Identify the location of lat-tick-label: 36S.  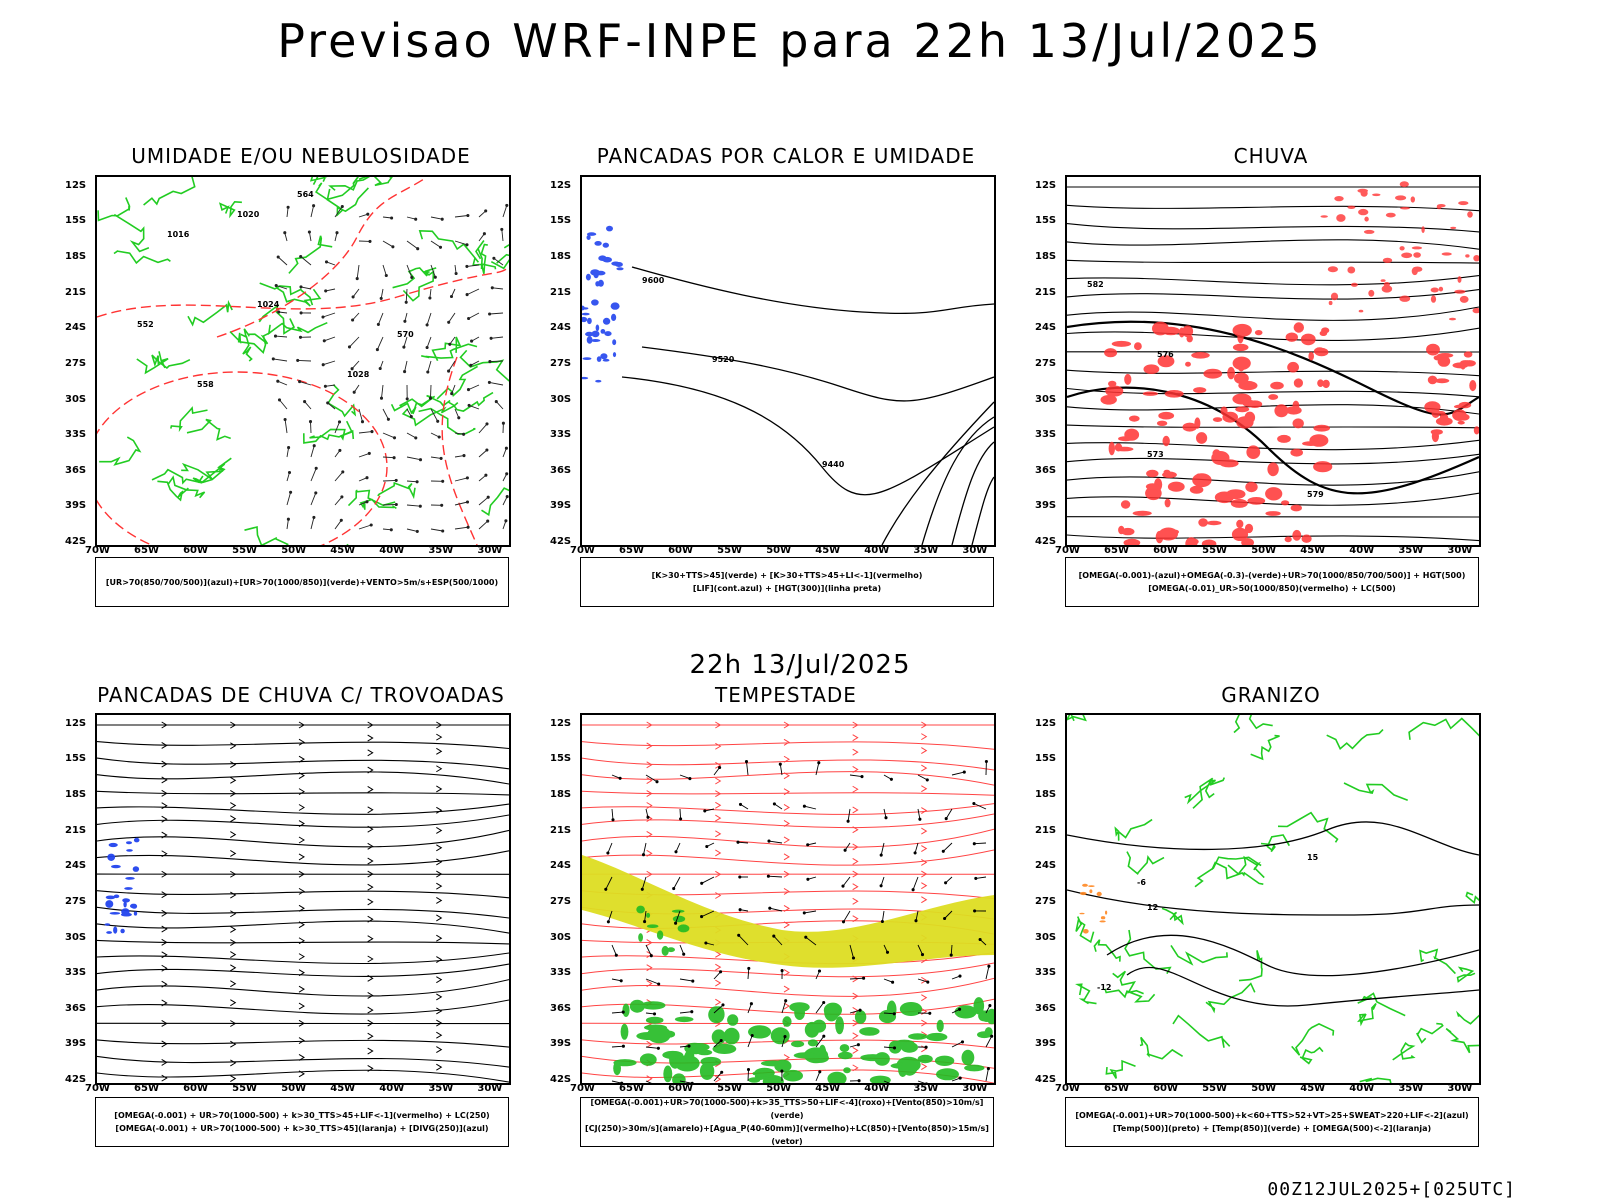
(76, 1008).